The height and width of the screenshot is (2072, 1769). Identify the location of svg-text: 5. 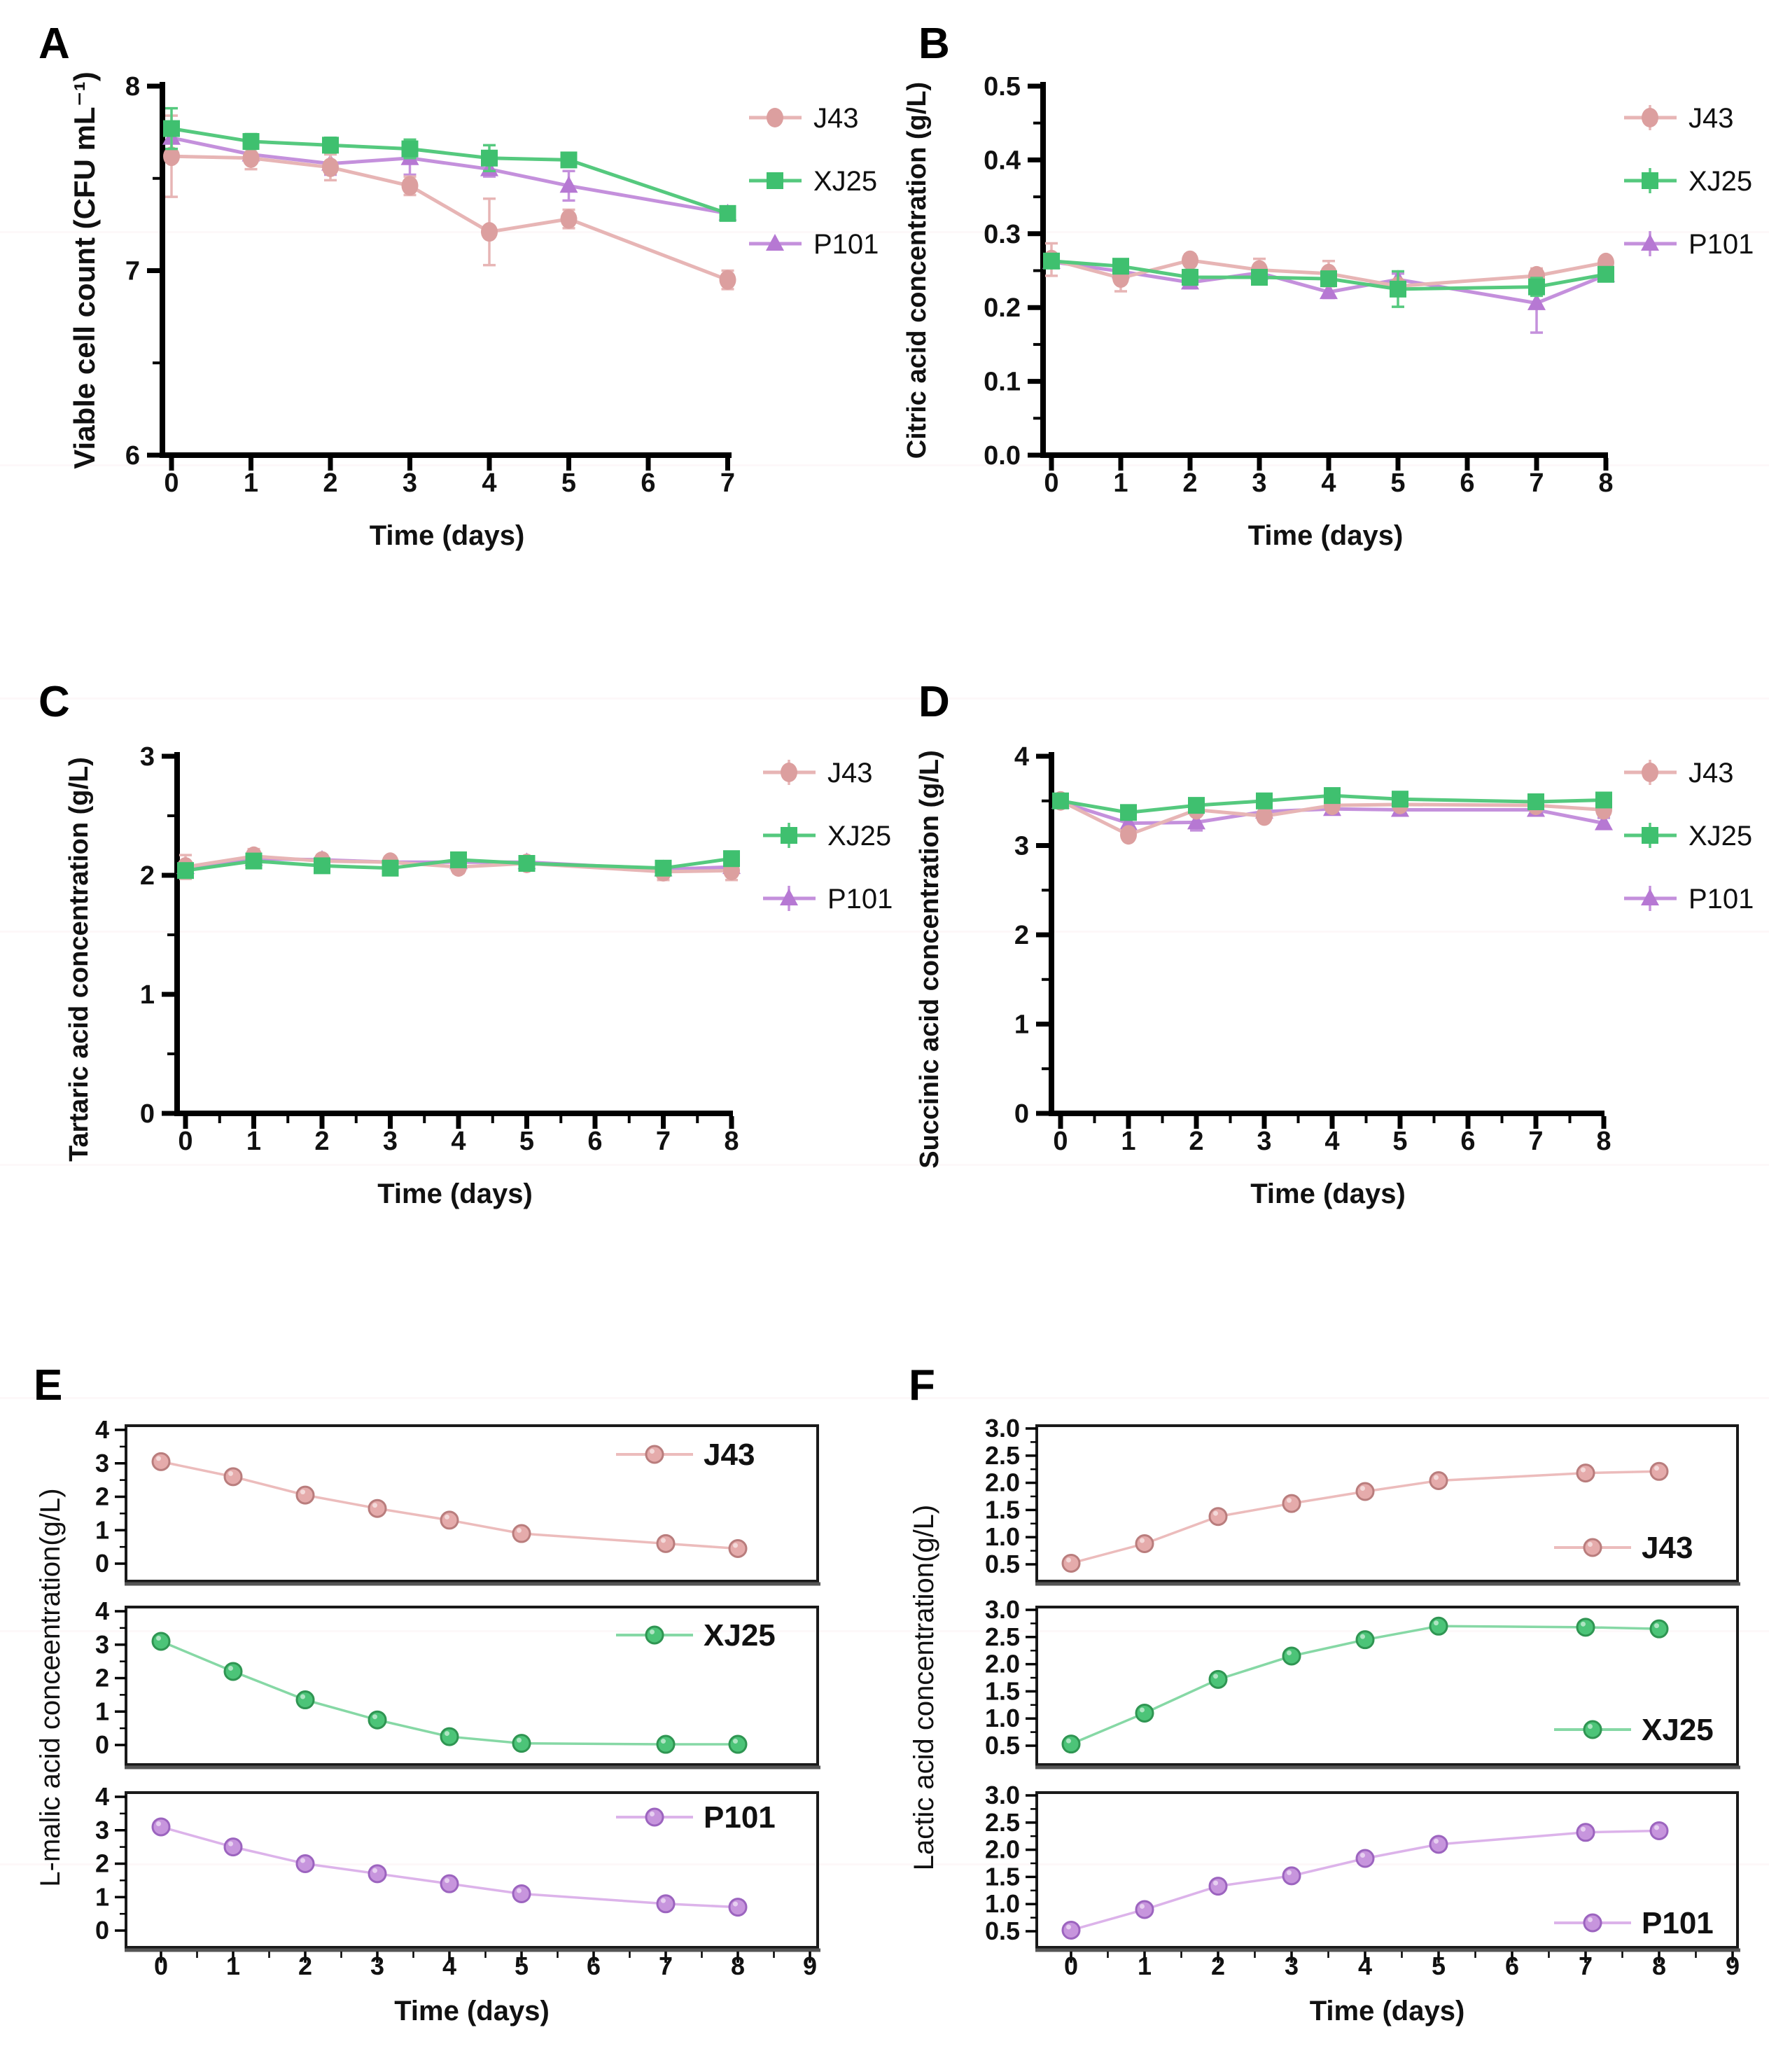
(522, 1966).